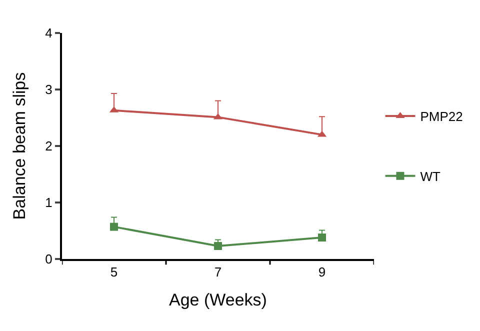  Describe the element at coordinates (114, 272) in the screenshot. I see `x-tick-label: 5` at that location.